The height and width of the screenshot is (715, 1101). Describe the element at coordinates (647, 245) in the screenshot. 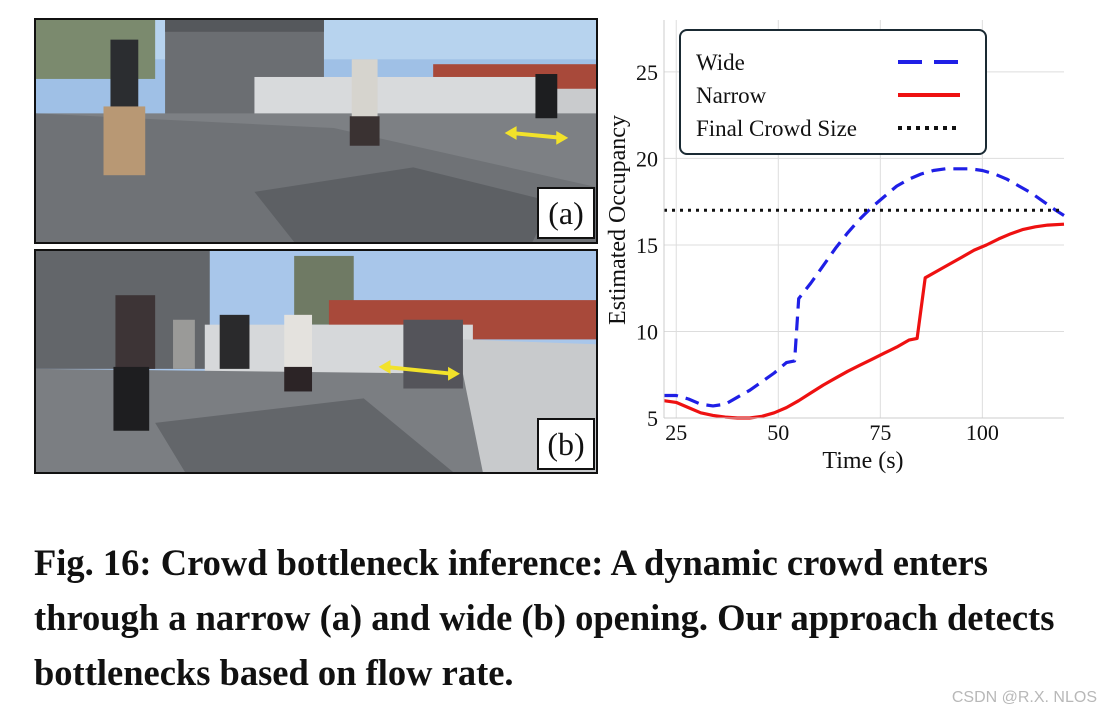

I see `y-tick-label: 15` at that location.